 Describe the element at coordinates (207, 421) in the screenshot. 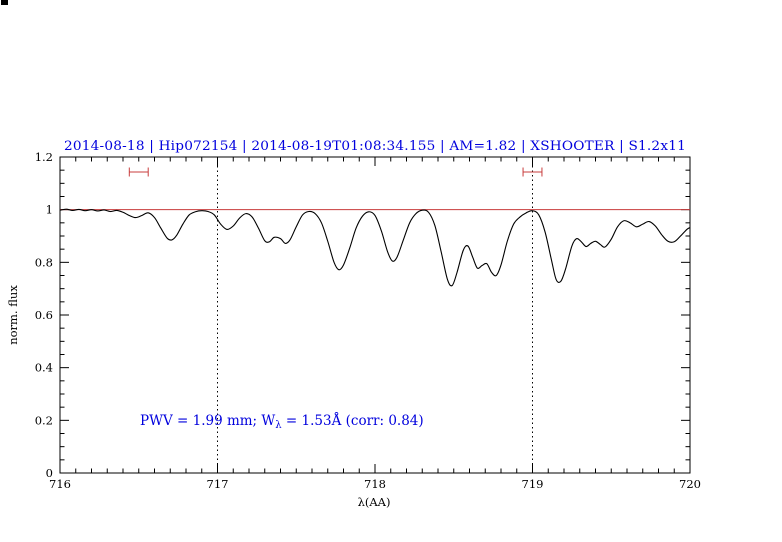

I see `annotation-prefix: PWV = 1.99 mm; W` at that location.